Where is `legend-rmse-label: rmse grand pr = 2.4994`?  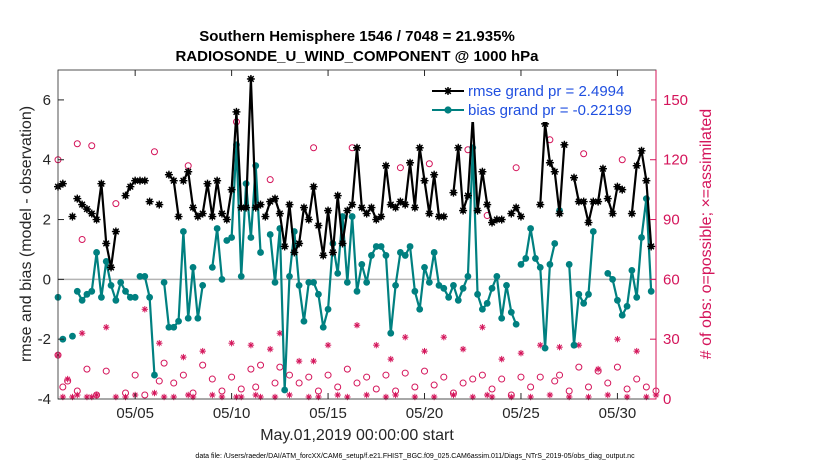
legend-rmse-label: rmse grand pr = 2.4994 is located at coordinates (546, 91).